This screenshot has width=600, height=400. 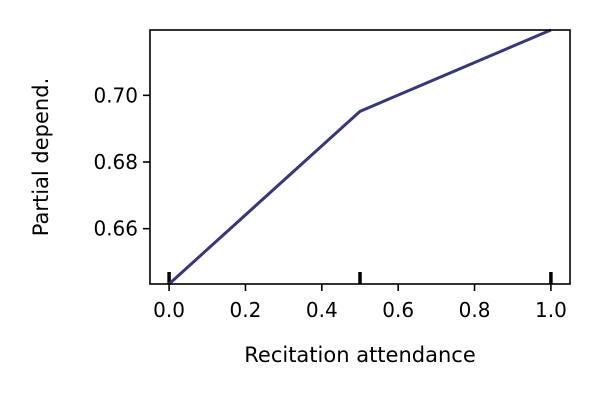 I want to click on x-tick-label: 0.8, so click(x=475, y=310).